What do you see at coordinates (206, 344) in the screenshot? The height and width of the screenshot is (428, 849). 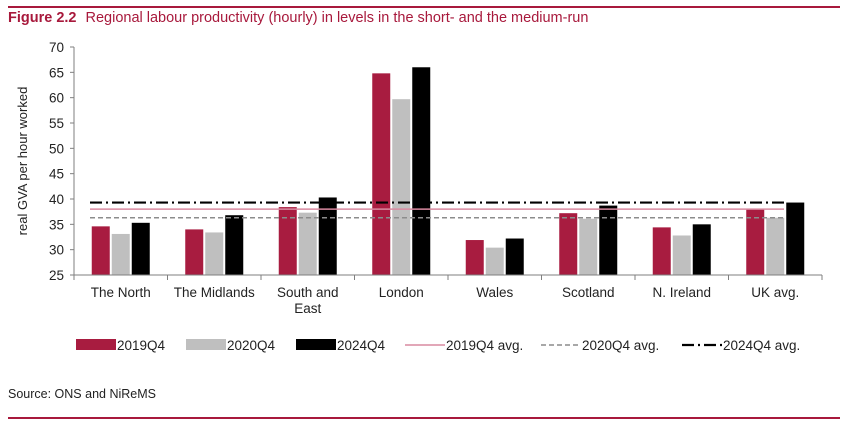 I see `legend-swatch-2020Q4` at bounding box center [206, 344].